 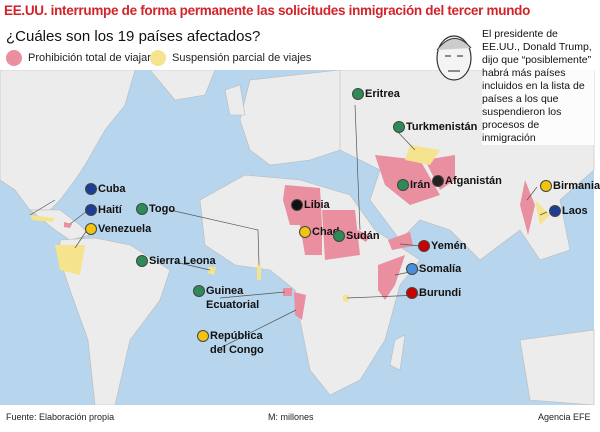 What do you see at coordinates (291, 417) in the screenshot?
I see `unit-note: M: millones` at bounding box center [291, 417].